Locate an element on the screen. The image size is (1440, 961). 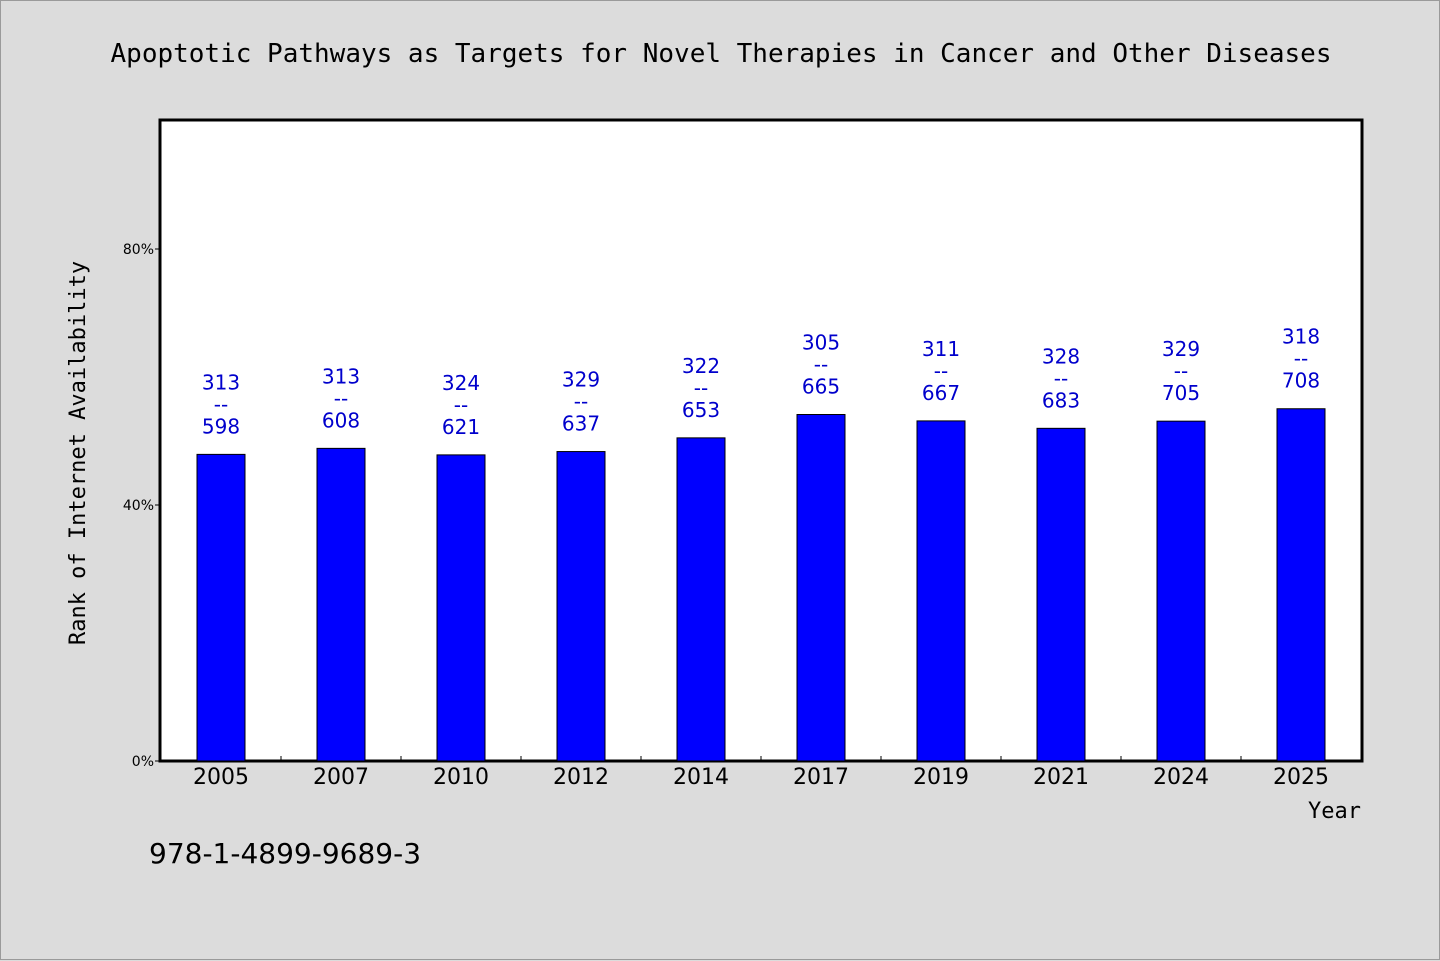
data-label-2007: 313 is located at coordinates (341, 376).